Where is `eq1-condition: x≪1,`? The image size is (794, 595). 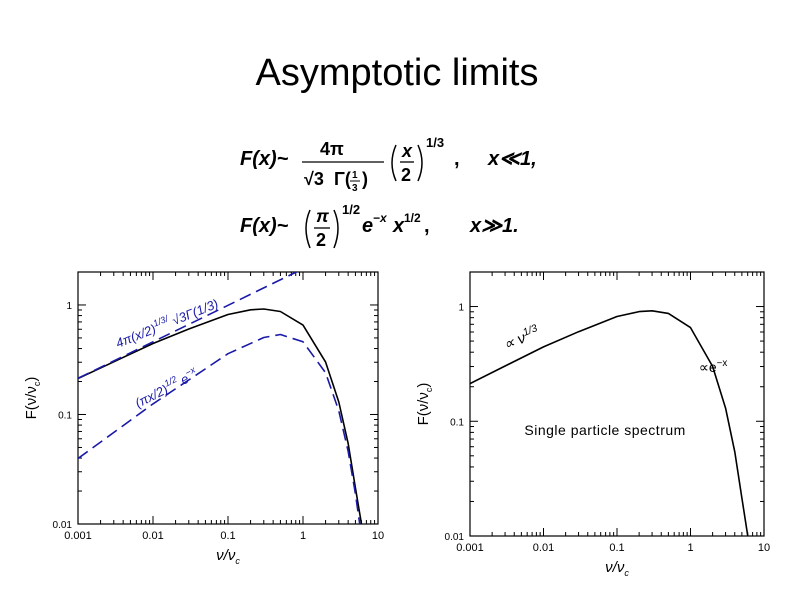 eq1-condition: x≪1, is located at coordinates (512, 159).